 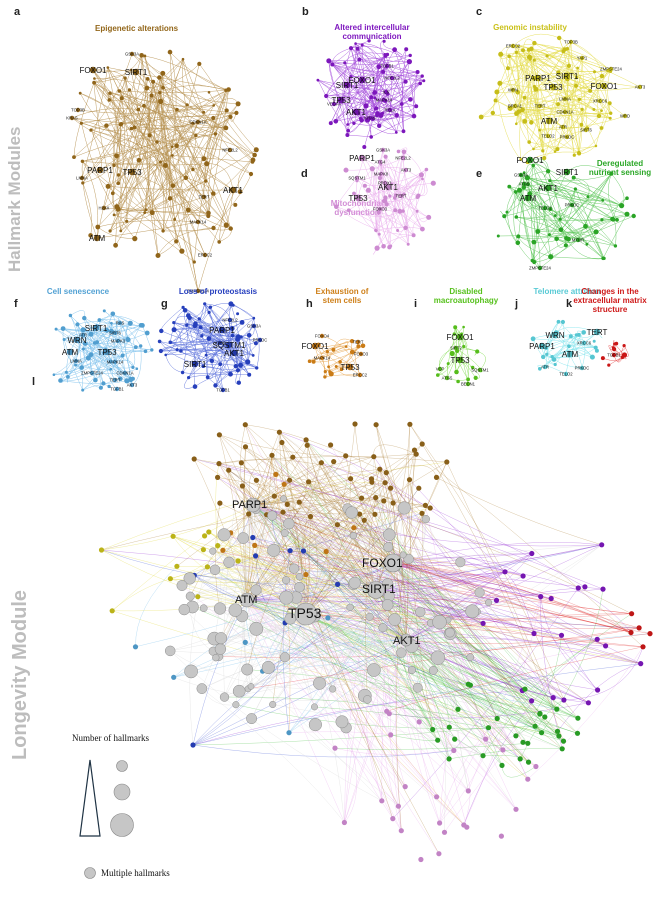 What do you see at coordinates (640, 87) in the screenshot?
I see `node-label-small: AKT3` at bounding box center [640, 87].